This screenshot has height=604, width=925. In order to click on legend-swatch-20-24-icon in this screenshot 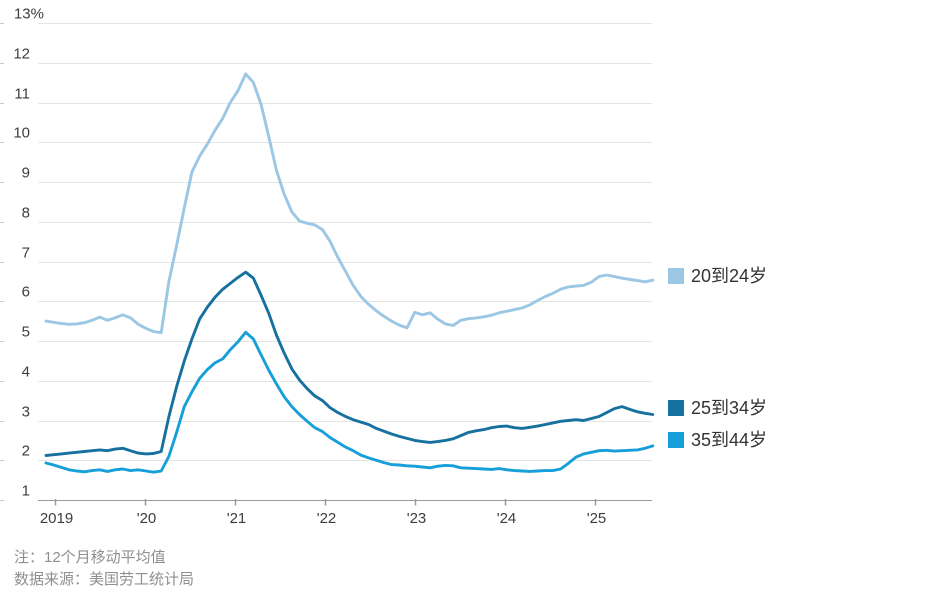, I will do `click(676, 276)`.